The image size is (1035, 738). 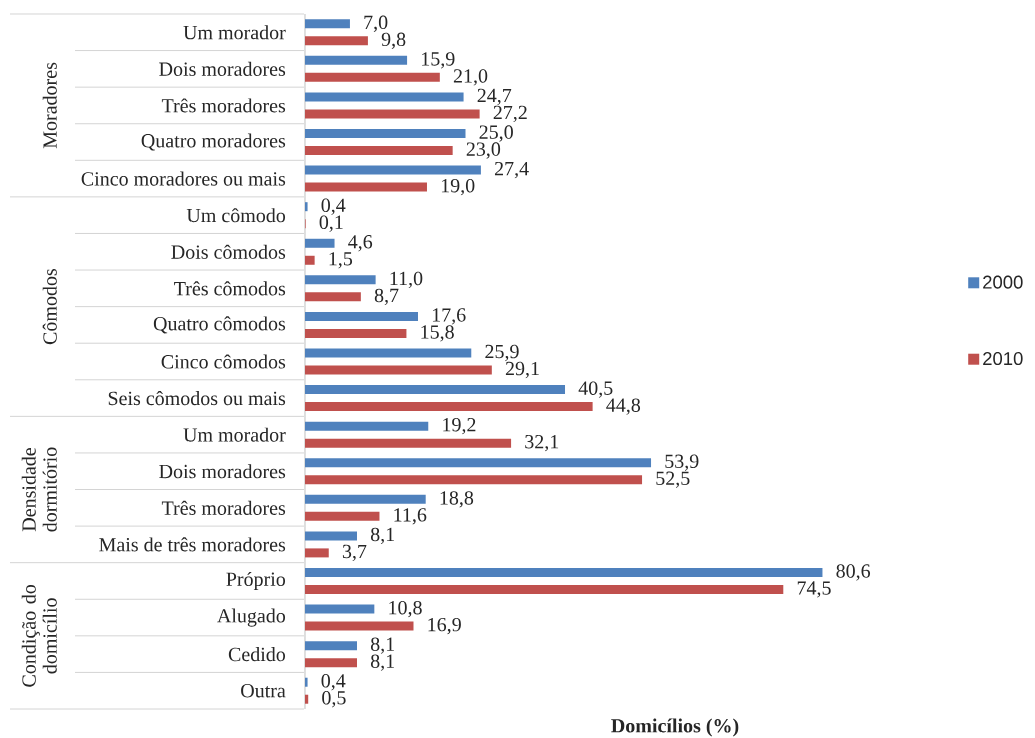 What do you see at coordinates (49, 307) in the screenshot?
I see `text: Cômodos` at bounding box center [49, 307].